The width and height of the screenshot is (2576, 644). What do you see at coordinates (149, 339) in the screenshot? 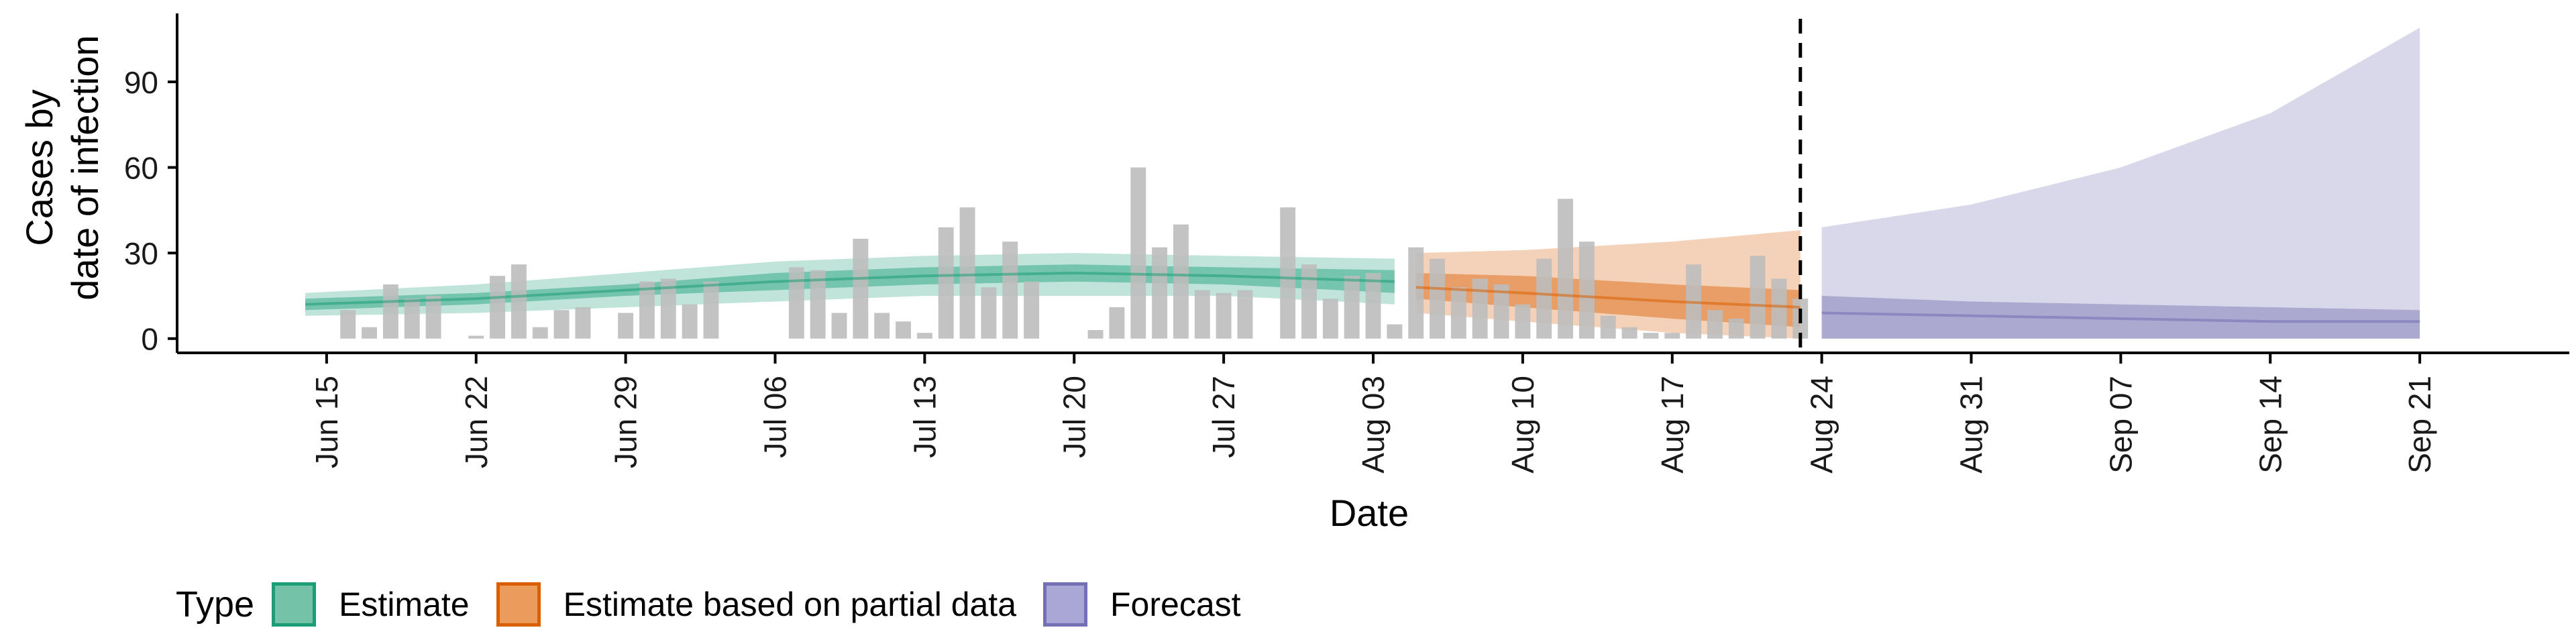
I see `y-tick-label-0: 0` at bounding box center [149, 339].